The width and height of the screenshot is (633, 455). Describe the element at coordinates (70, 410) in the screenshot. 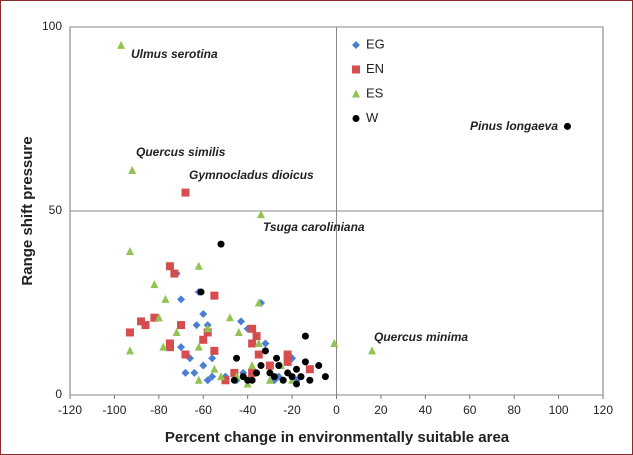

I see `x-tick-label: -120` at that location.